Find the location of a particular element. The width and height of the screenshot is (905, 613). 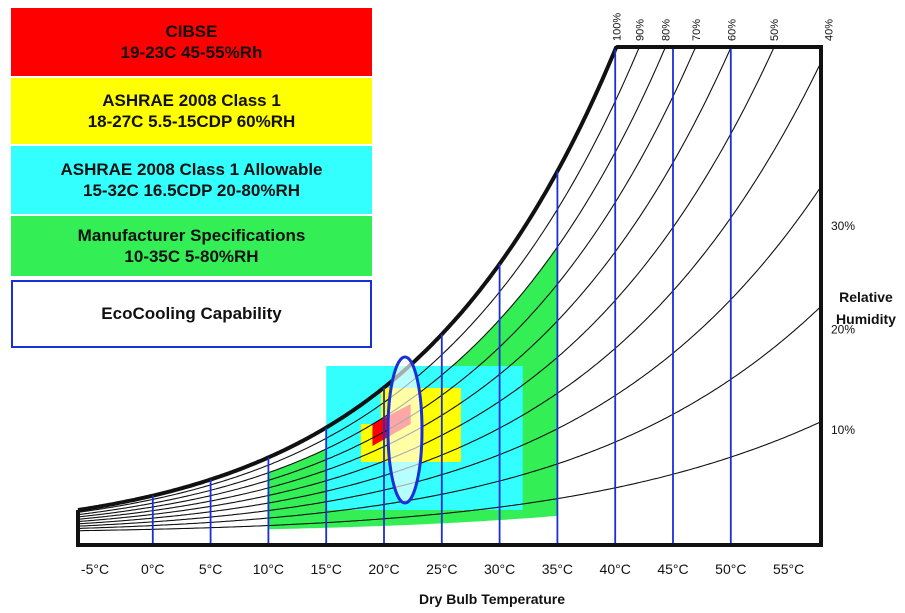

rh-side-label: 20% is located at coordinates (843, 329).